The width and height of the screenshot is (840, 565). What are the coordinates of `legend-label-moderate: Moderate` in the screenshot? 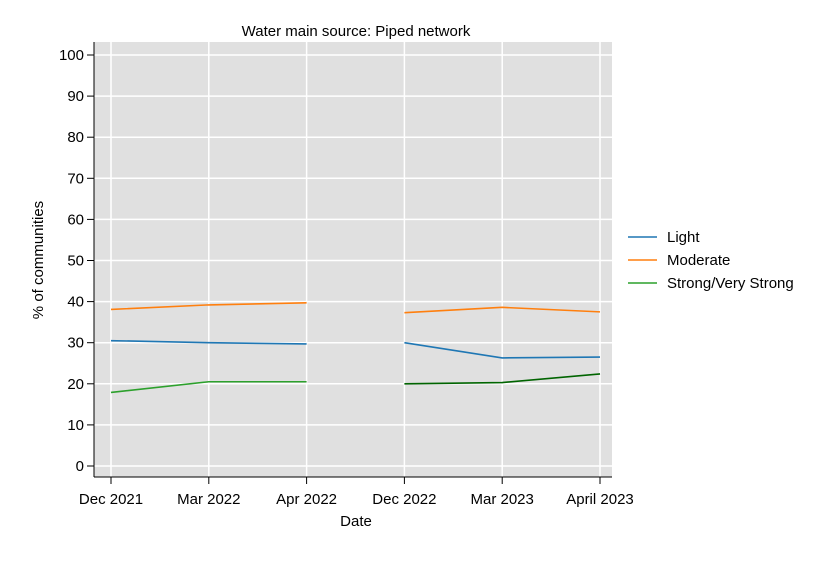 It's located at (698, 260).